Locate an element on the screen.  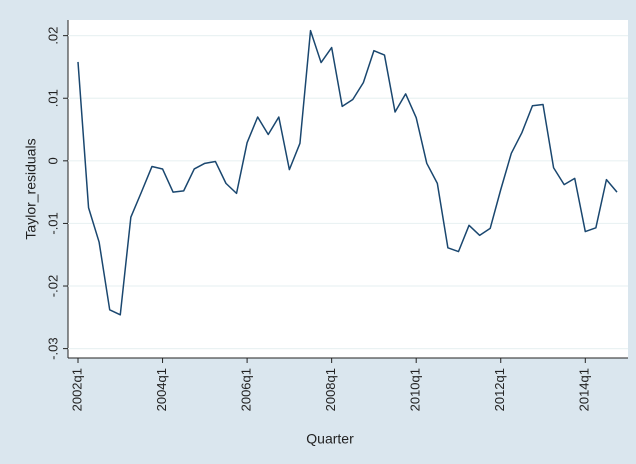
y-tick-label: -.01 is located at coordinates (52, 223).